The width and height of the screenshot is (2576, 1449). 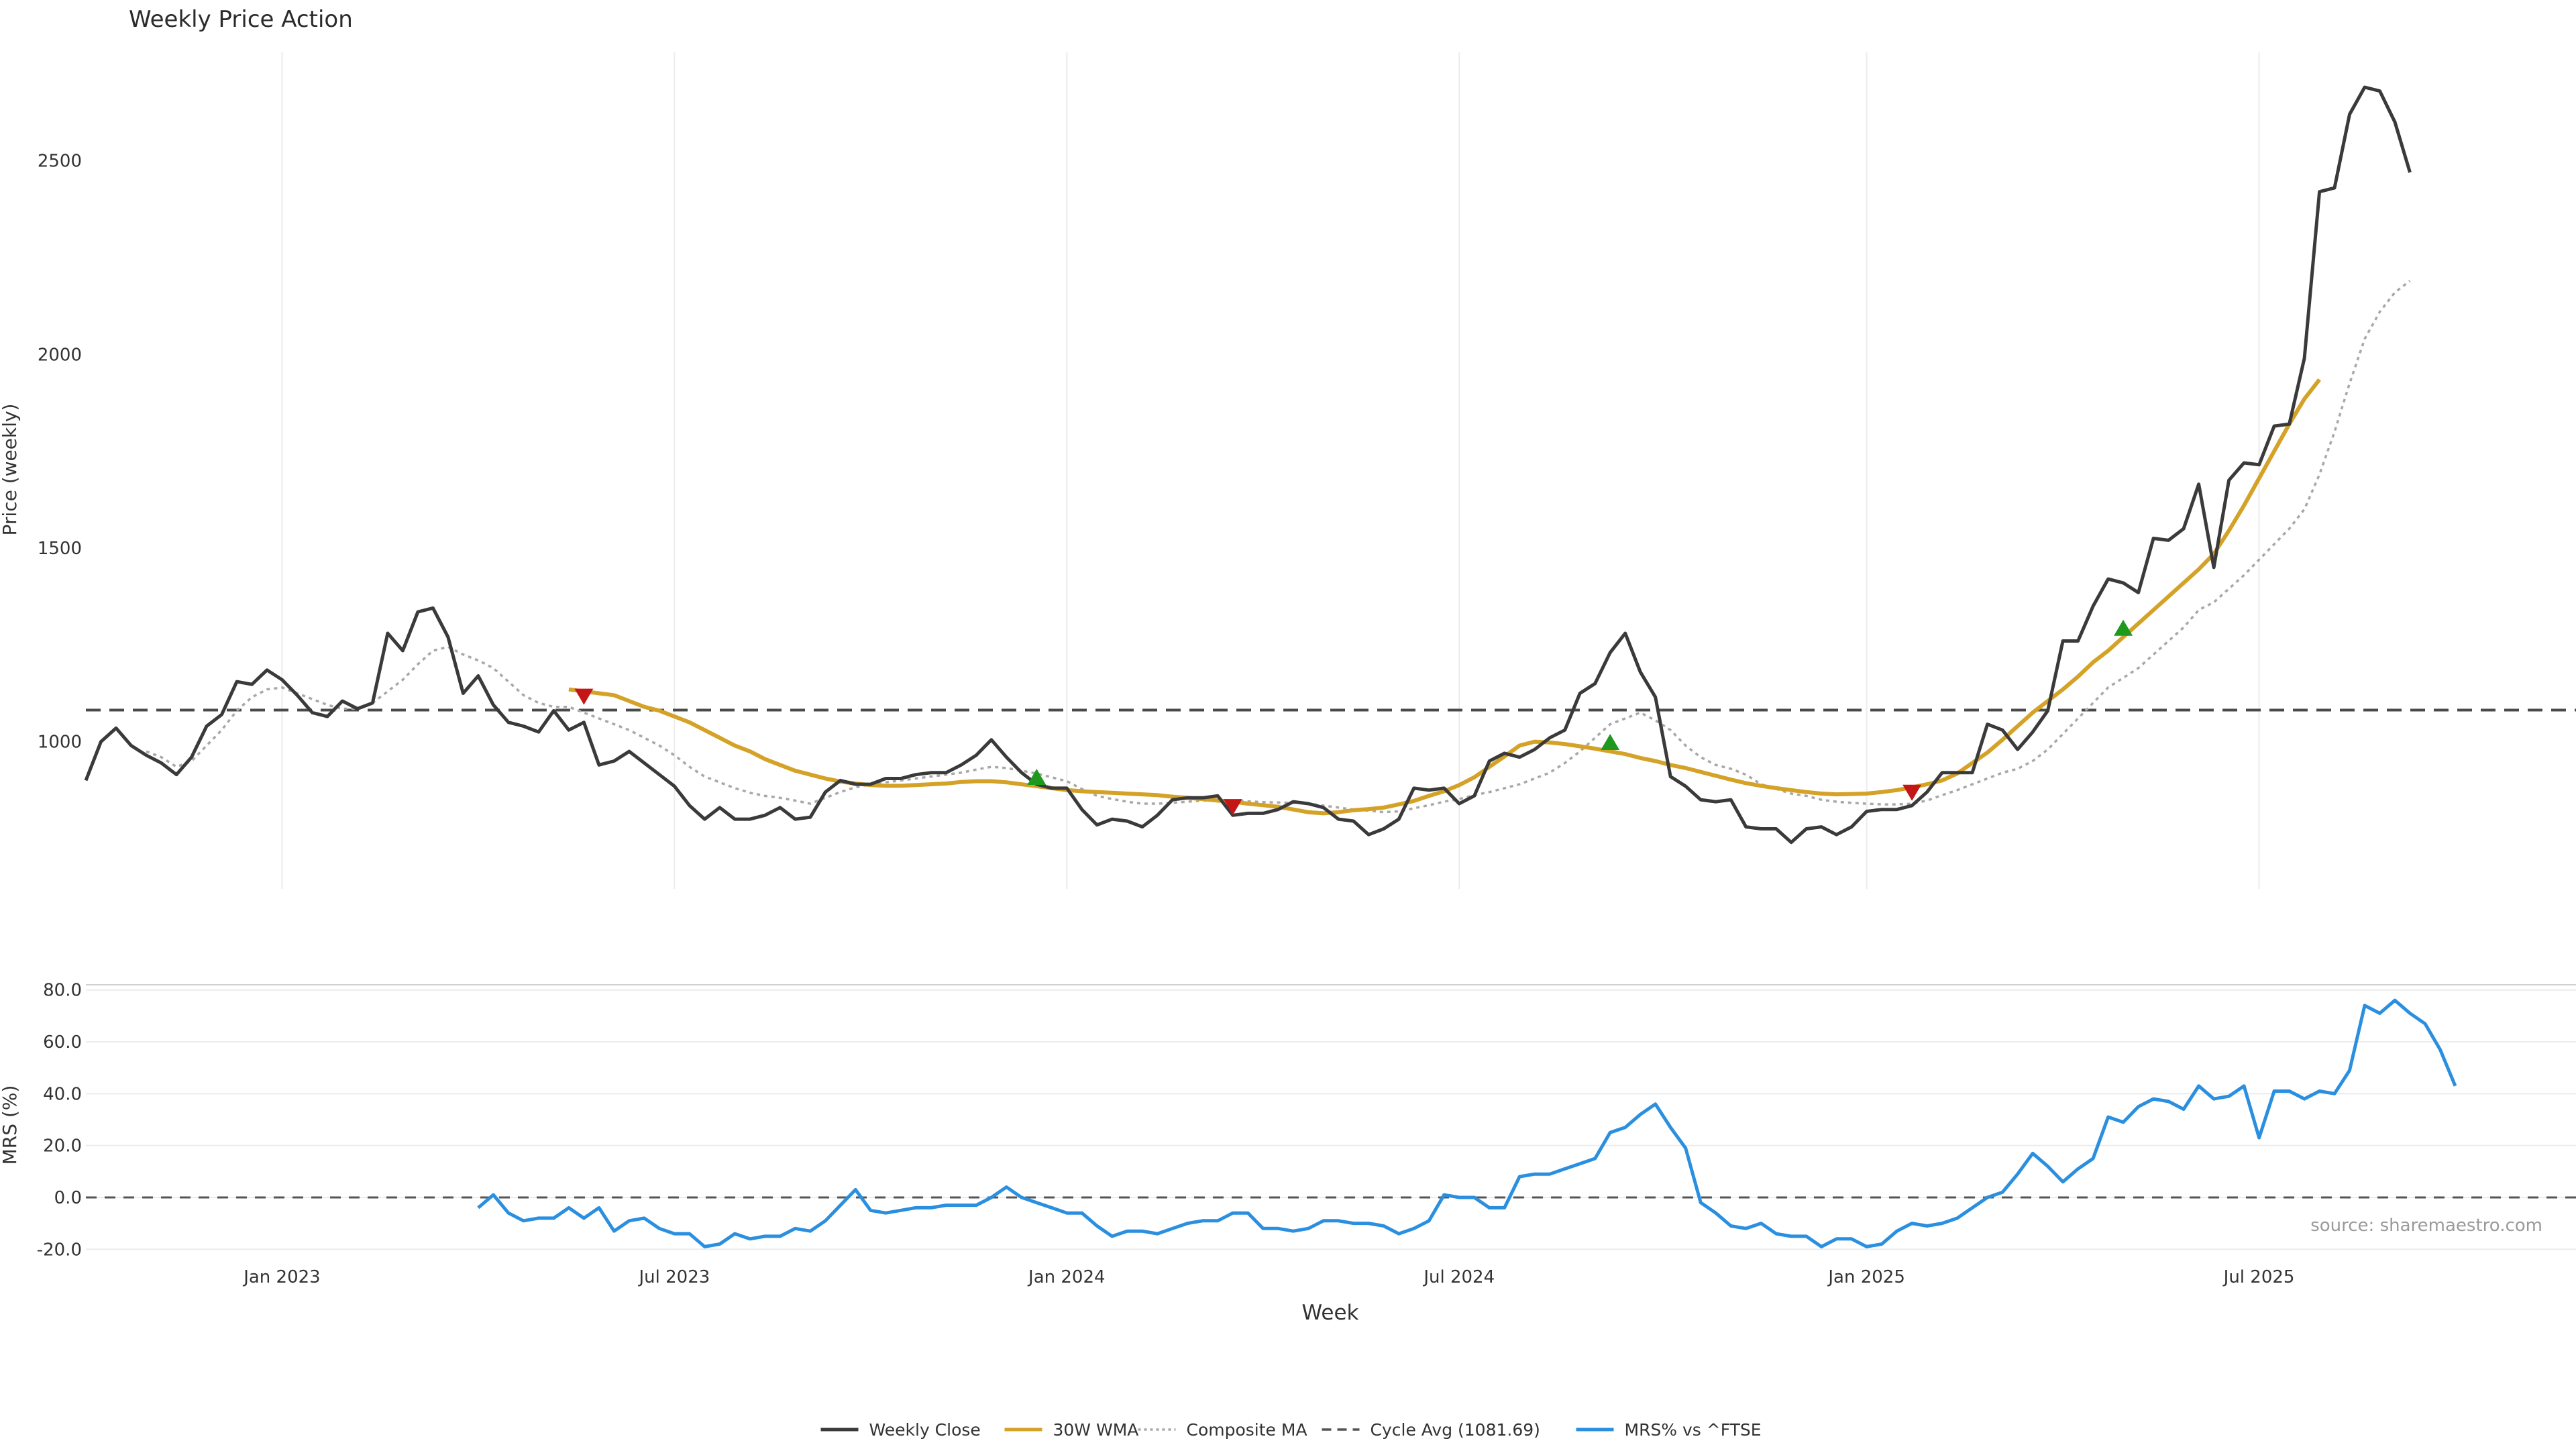 I want to click on mrs-y-tick-label: 20.0, so click(x=62, y=1146).